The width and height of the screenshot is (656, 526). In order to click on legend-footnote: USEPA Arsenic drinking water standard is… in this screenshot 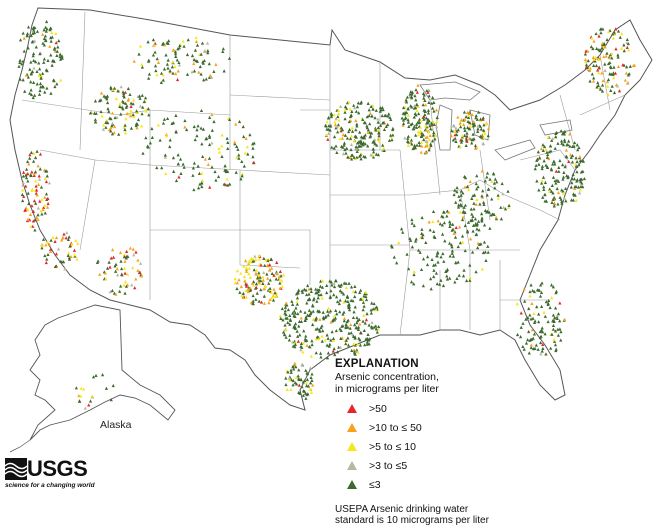, I will do `click(450, 515)`.